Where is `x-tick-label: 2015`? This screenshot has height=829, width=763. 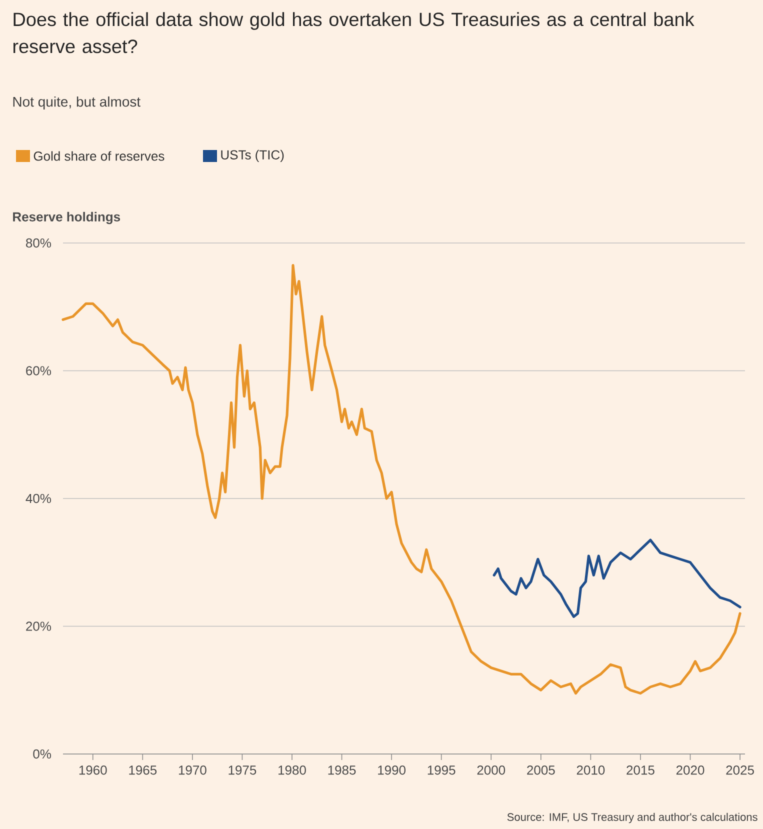
x-tick-label: 2015 is located at coordinates (640, 770).